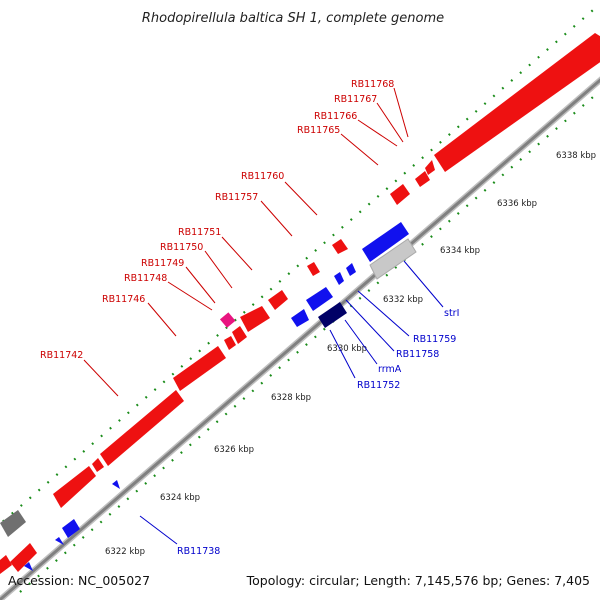 The image size is (600, 600). Describe the element at coordinates (517, 204) in the screenshot. I see `tick-label-6336: 6336 kbp` at that location.